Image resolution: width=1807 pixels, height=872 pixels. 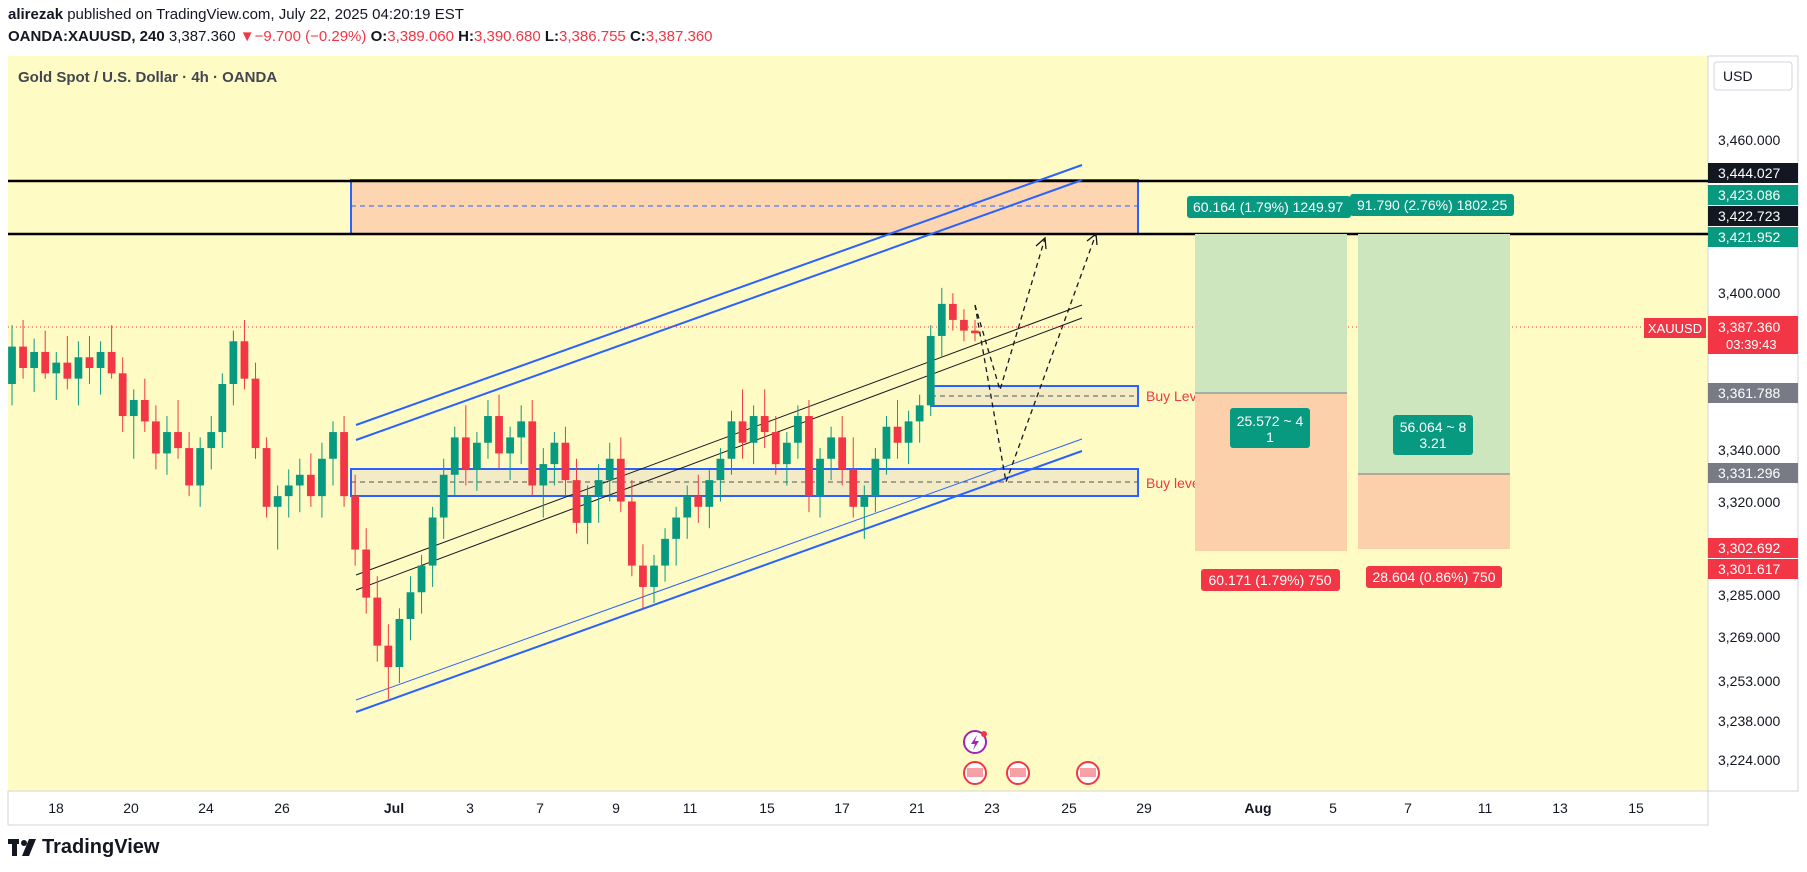 I want to click on channel-lower-line, so click(x=719, y=581).